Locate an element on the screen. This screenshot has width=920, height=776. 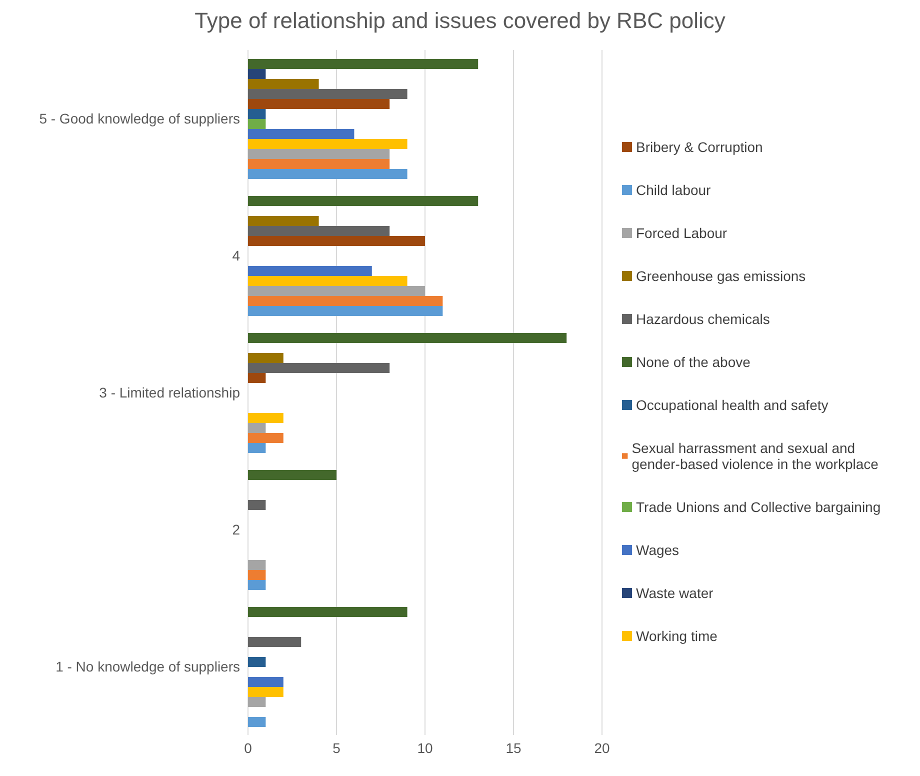
legend-label: Forced Labour is located at coordinates (682, 233).